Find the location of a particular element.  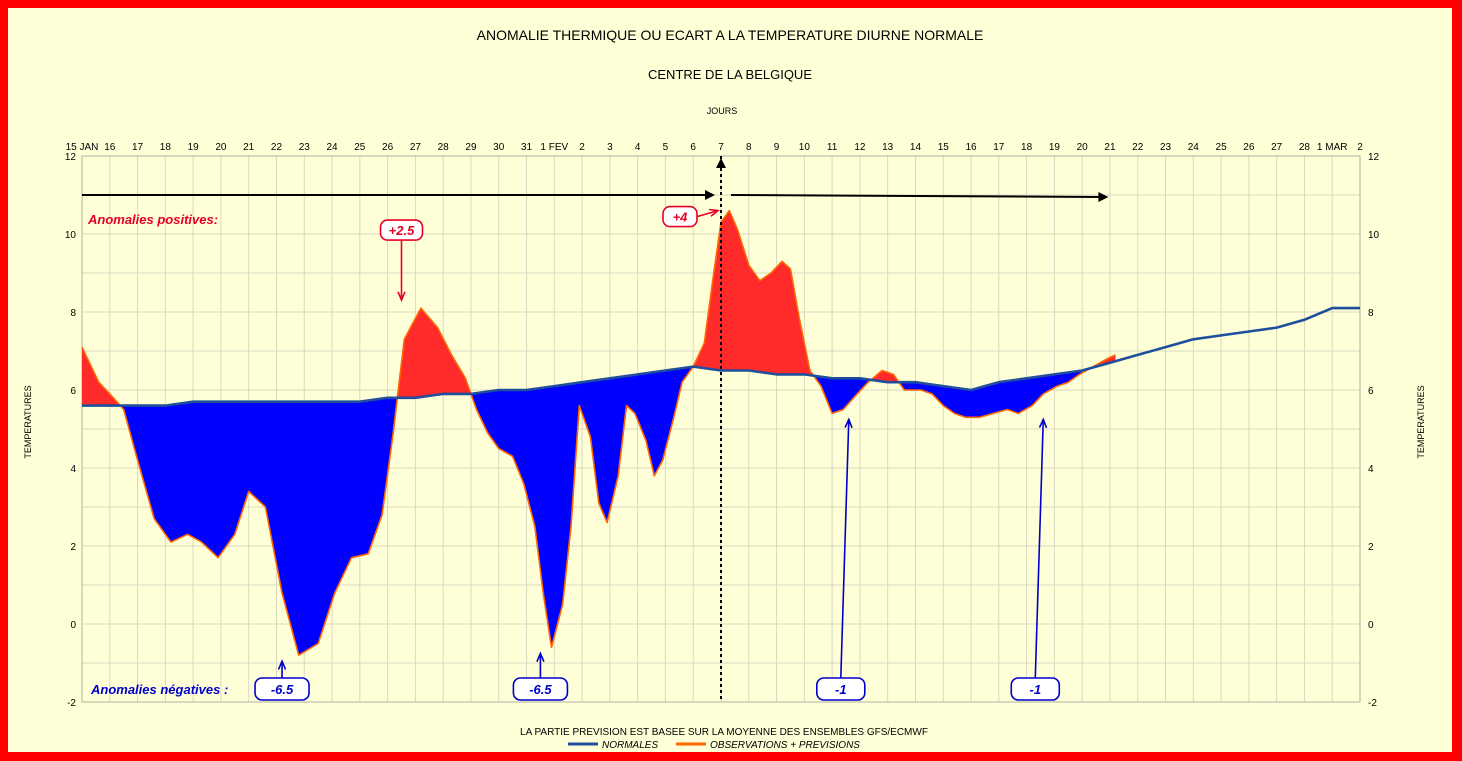

y-tick-label-right: 12 is located at coordinates (1374, 157).